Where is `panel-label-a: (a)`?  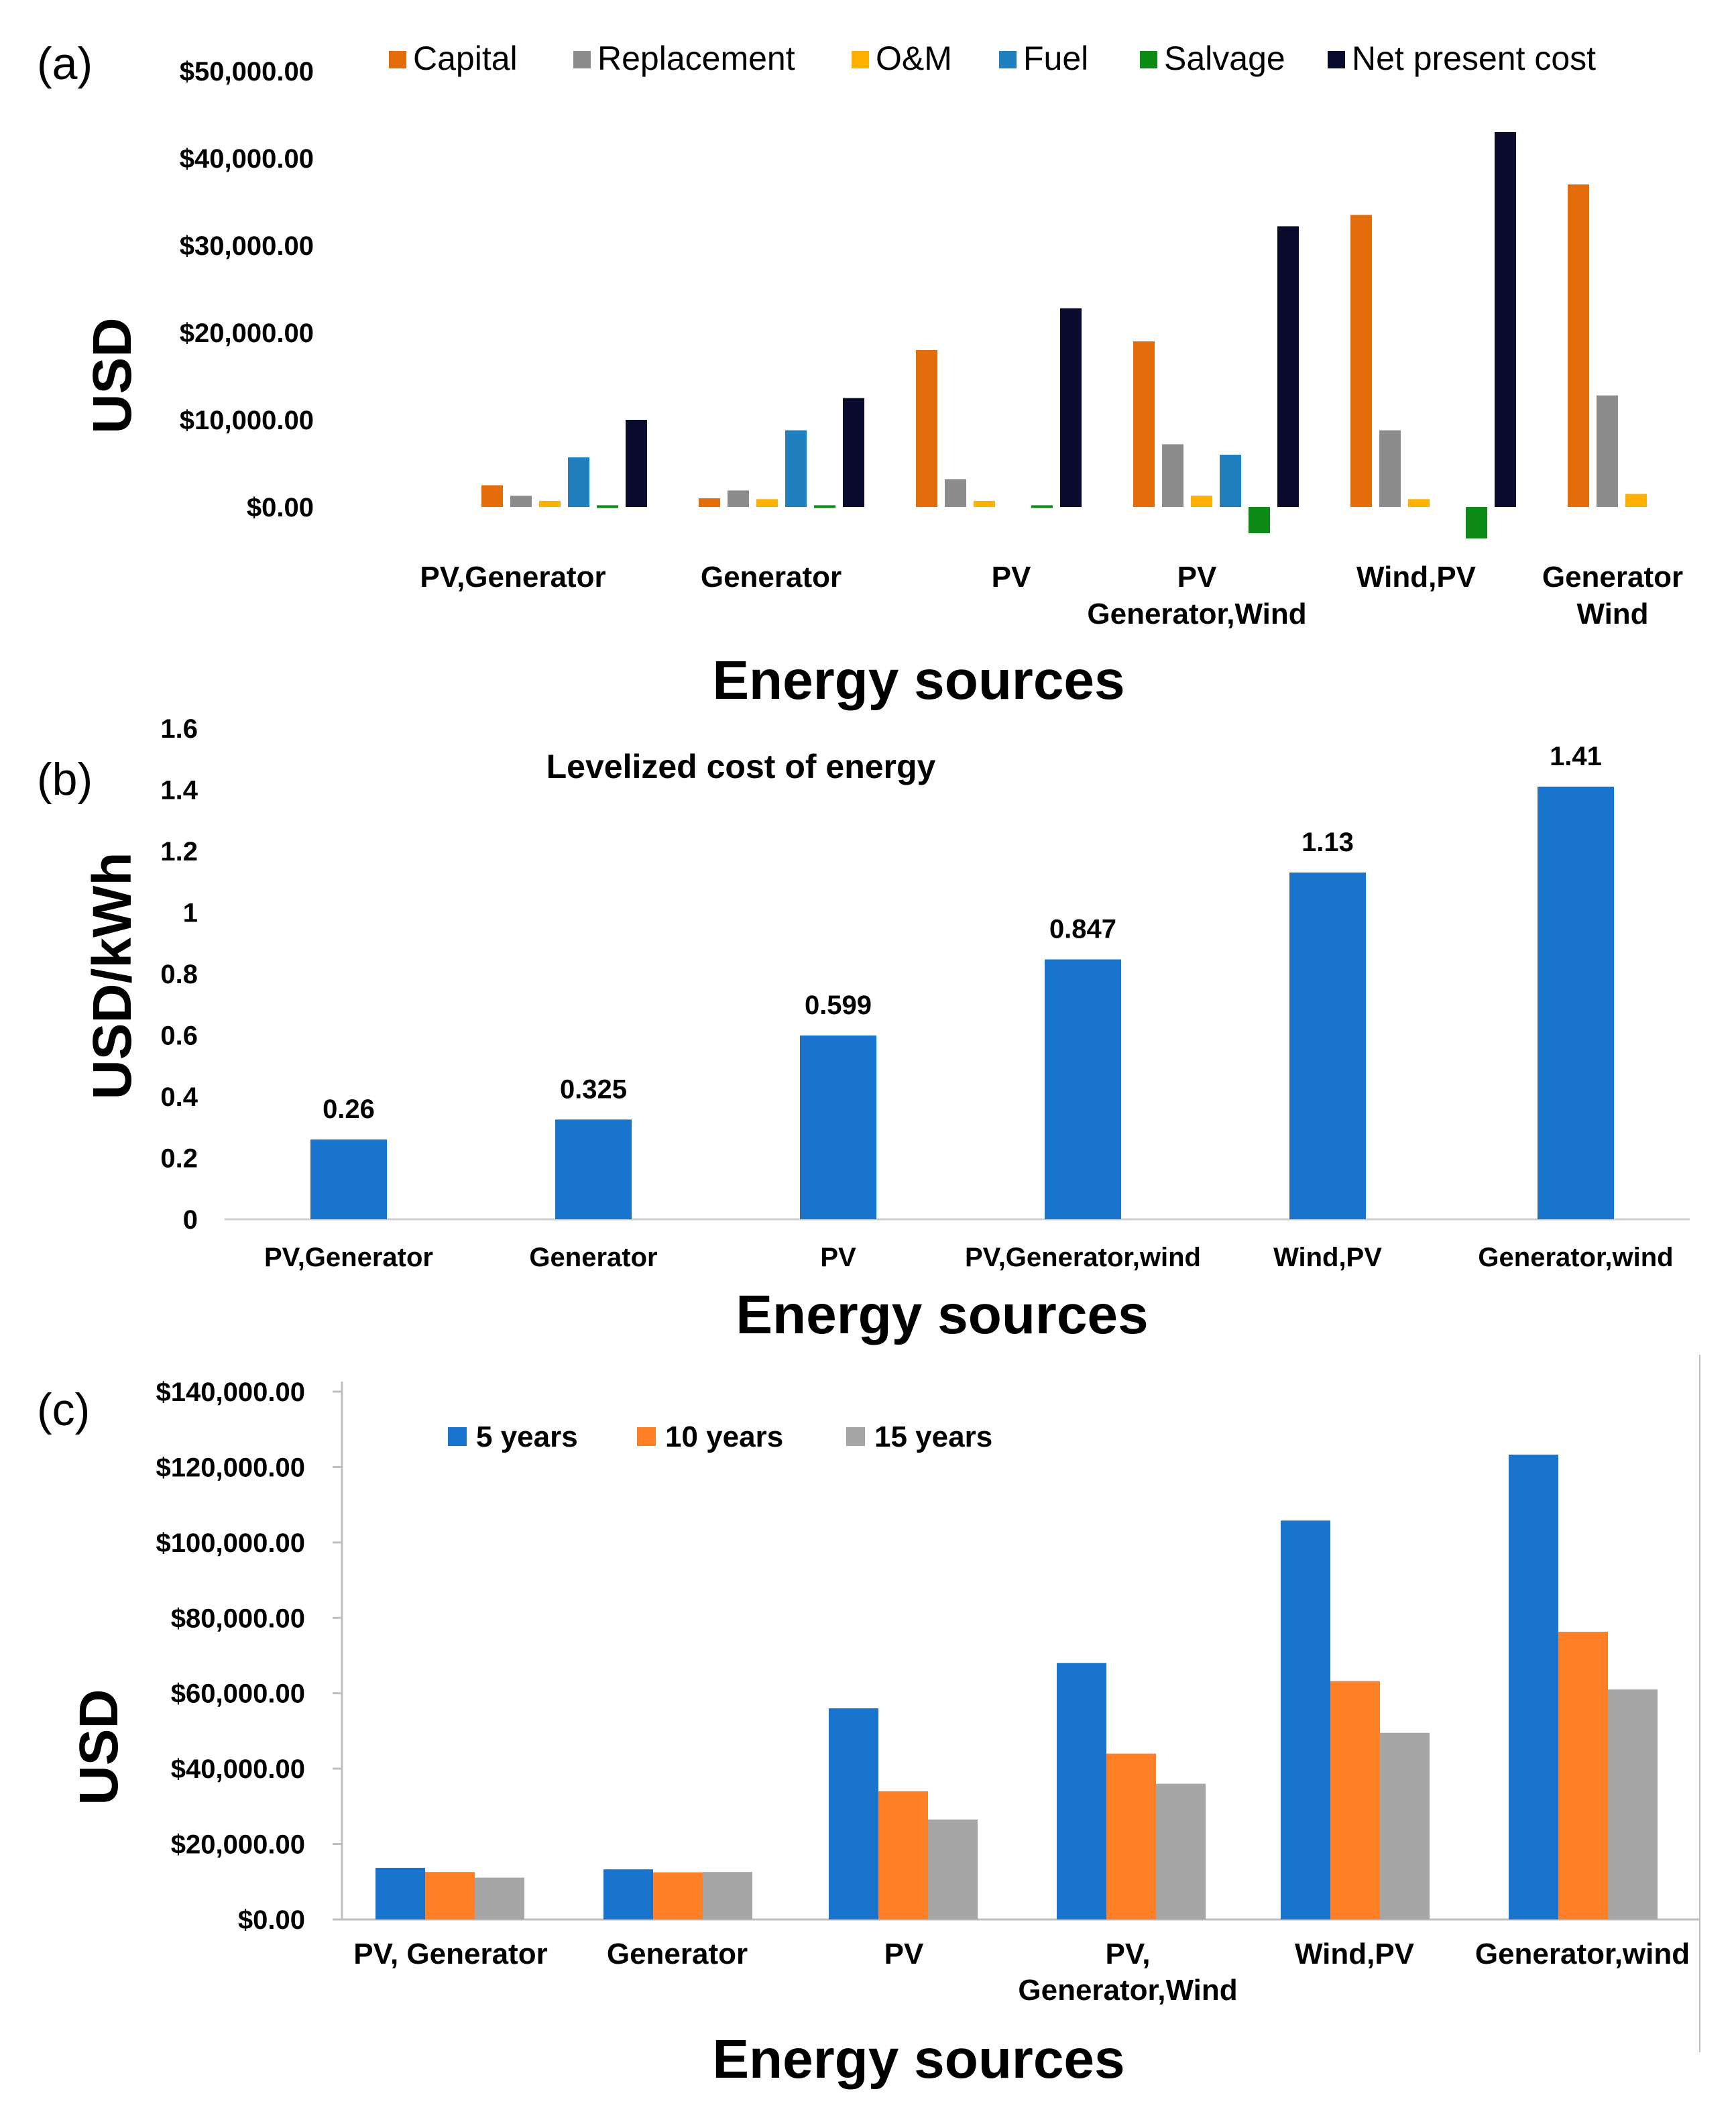 panel-label-a: (a) is located at coordinates (65, 63).